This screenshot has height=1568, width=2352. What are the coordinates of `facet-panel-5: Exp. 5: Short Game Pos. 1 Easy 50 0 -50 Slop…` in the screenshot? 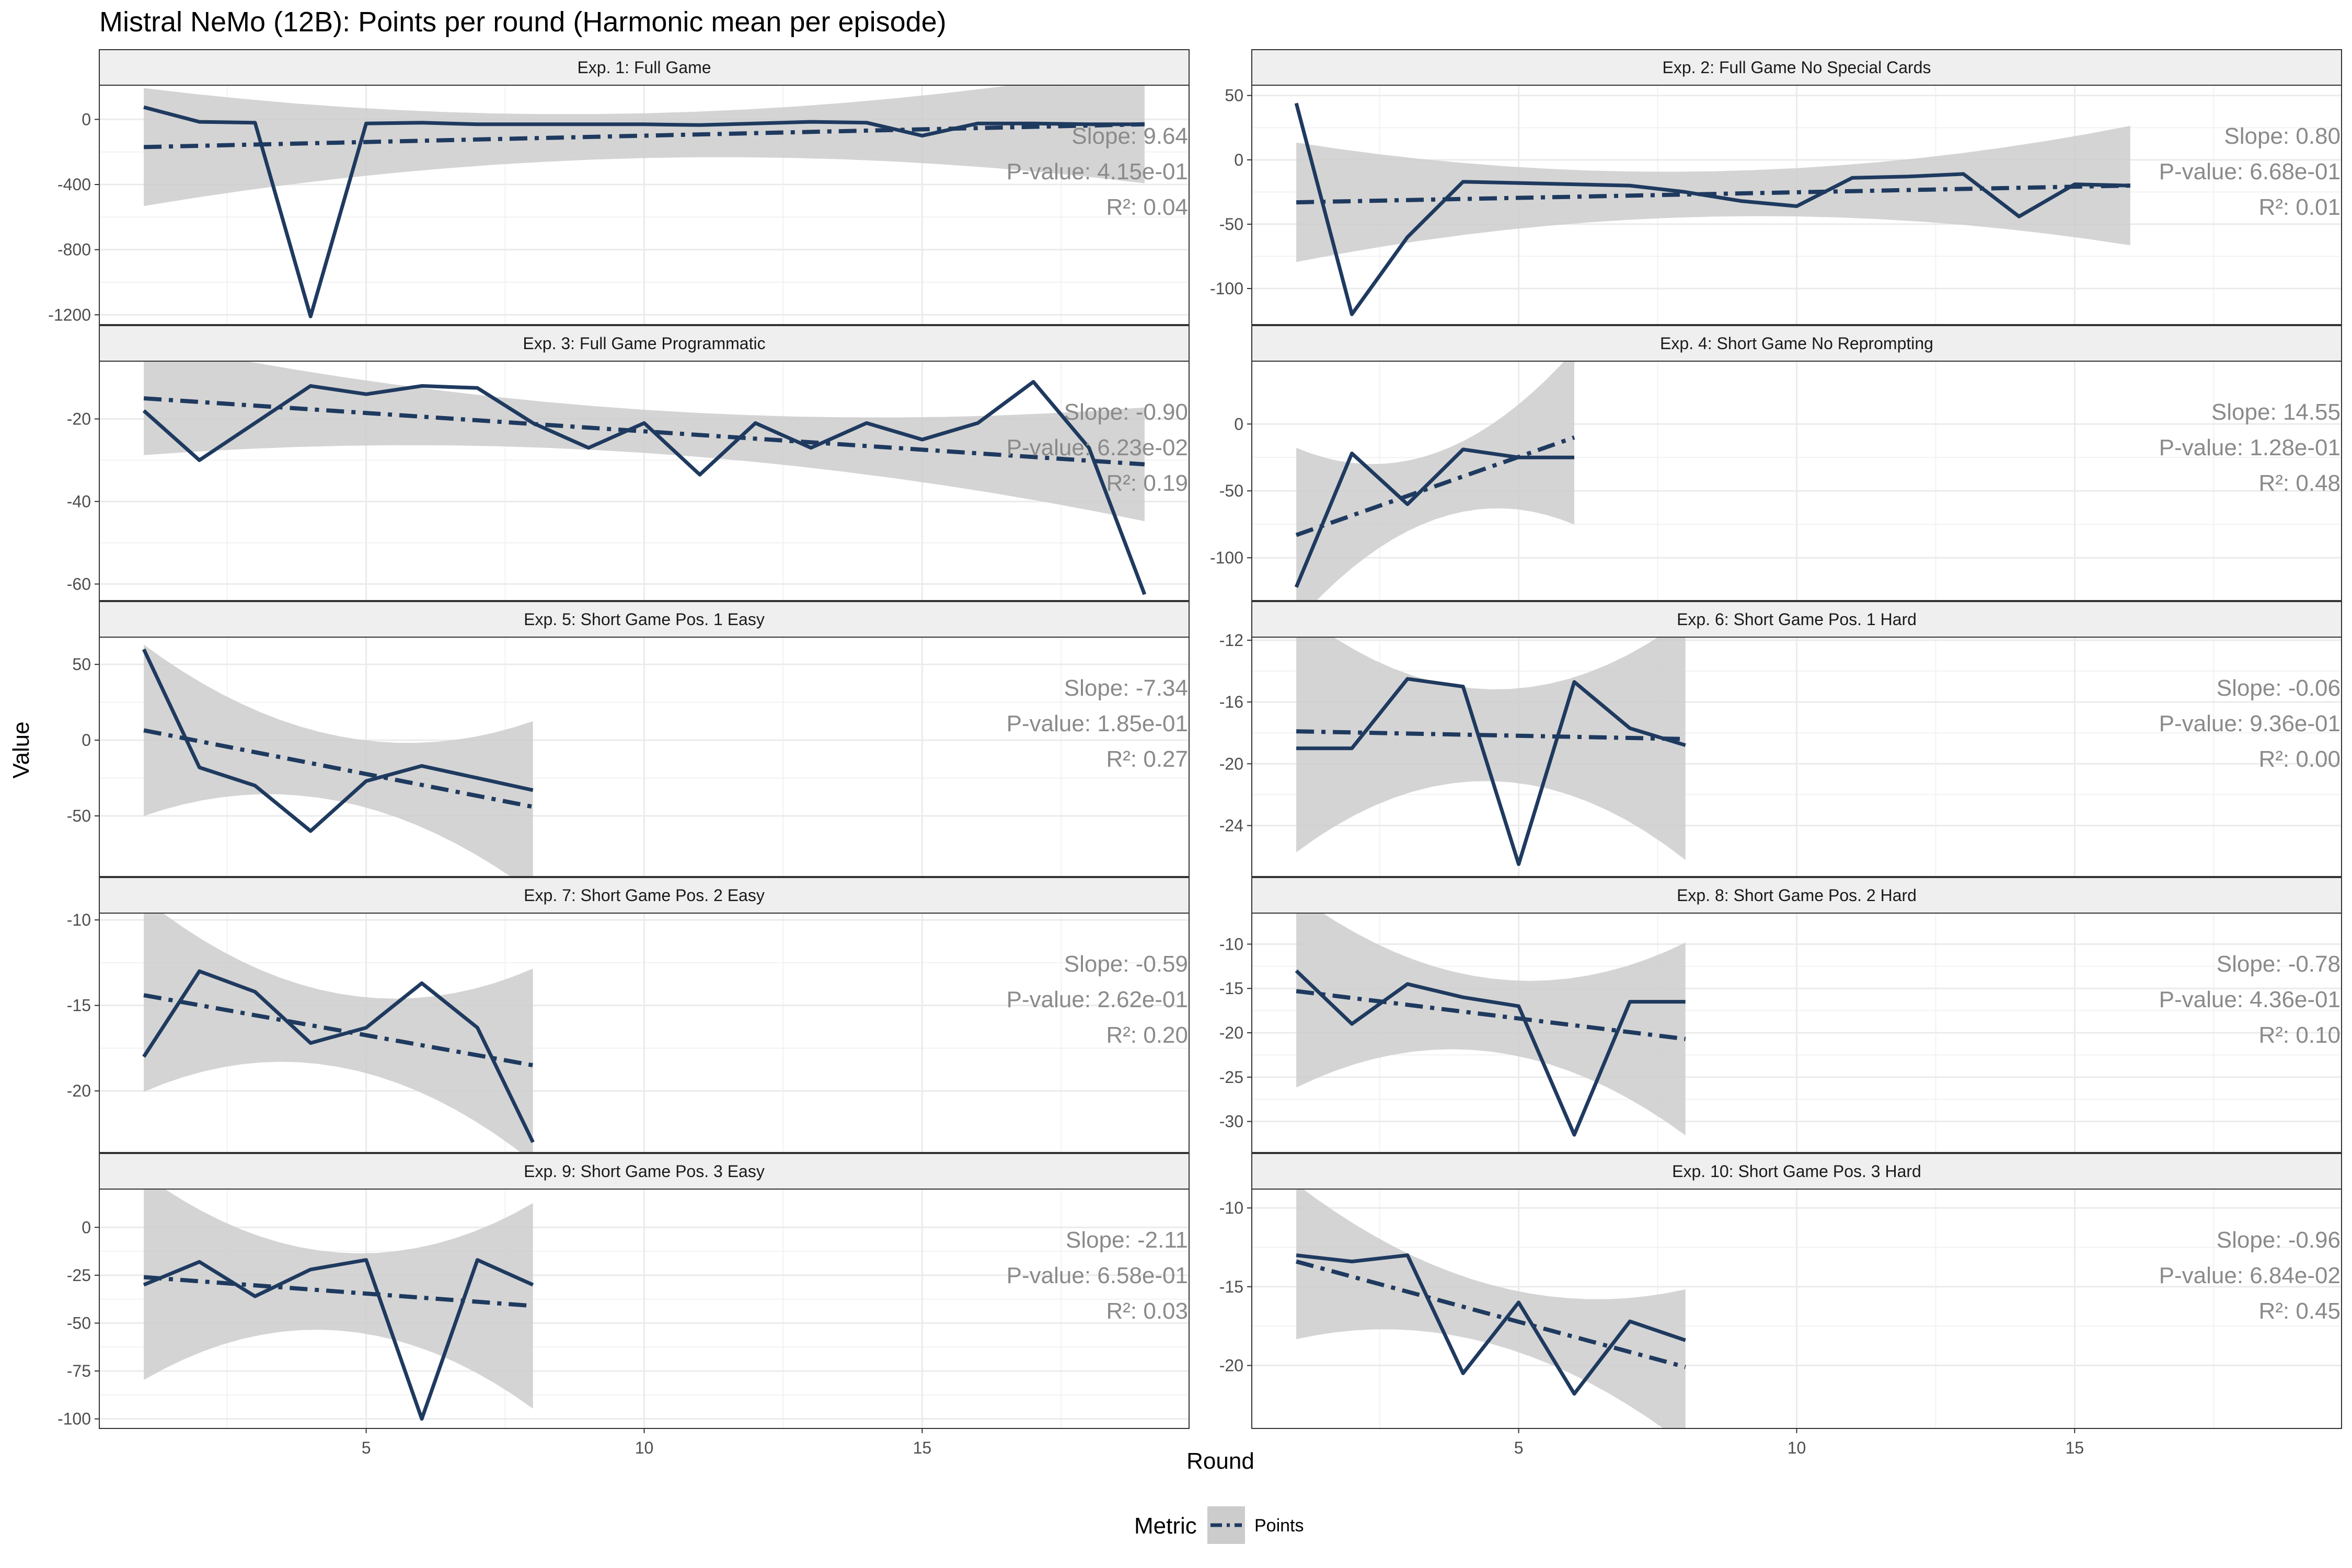 It's located at (628, 739).